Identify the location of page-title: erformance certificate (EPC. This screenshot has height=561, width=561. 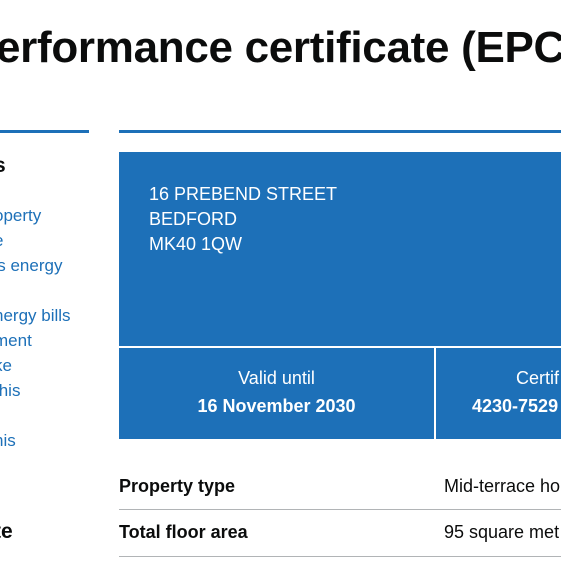
(280, 47).